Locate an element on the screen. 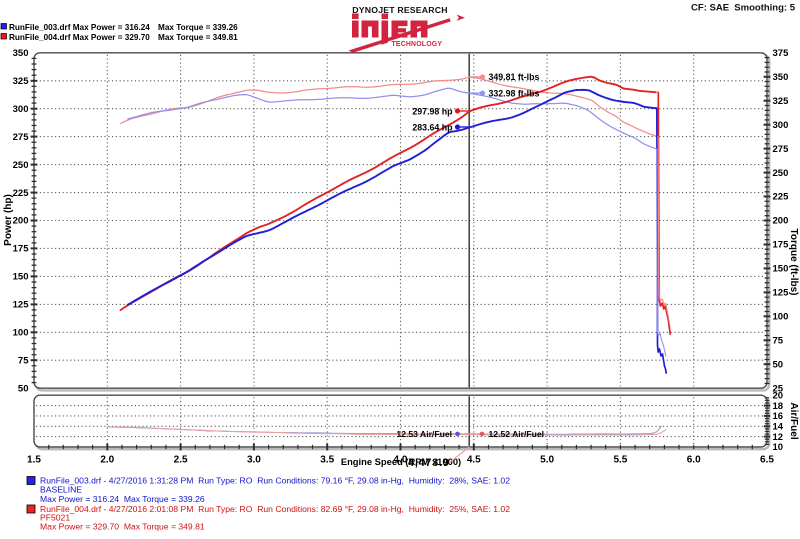  svg-text: 3.5 is located at coordinates (327, 460).